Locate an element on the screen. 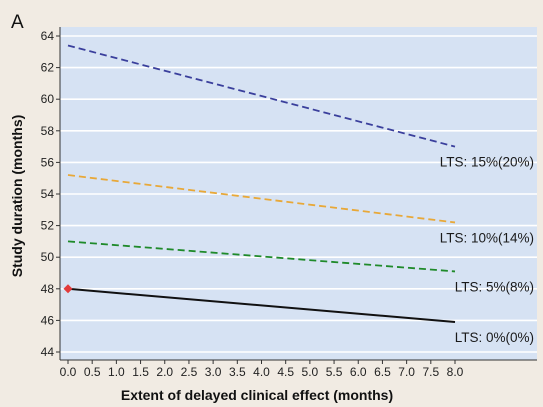 The height and width of the screenshot is (407, 543). panel-letter: A is located at coordinates (17, 22).